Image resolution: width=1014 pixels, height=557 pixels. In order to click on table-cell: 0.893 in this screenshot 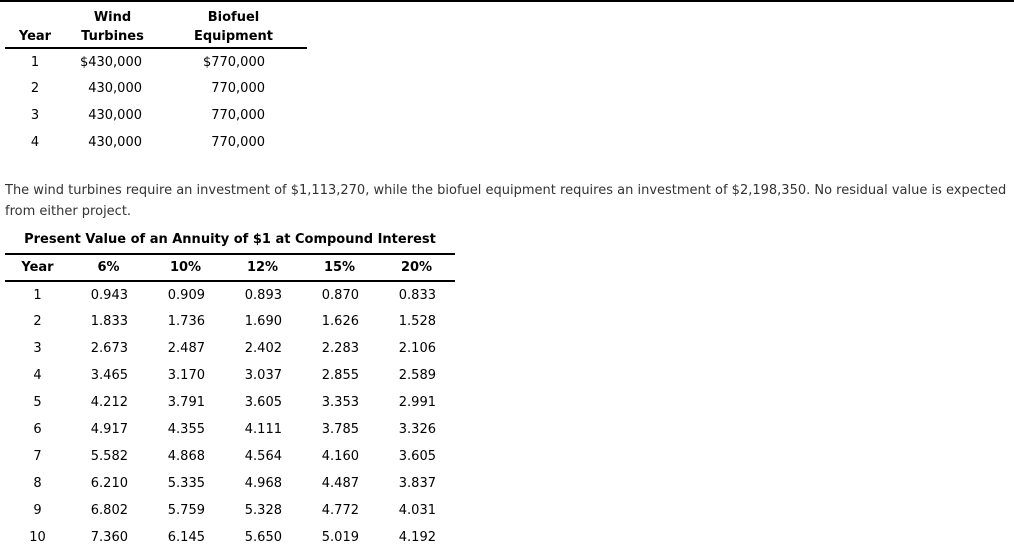, I will do `click(263, 295)`.